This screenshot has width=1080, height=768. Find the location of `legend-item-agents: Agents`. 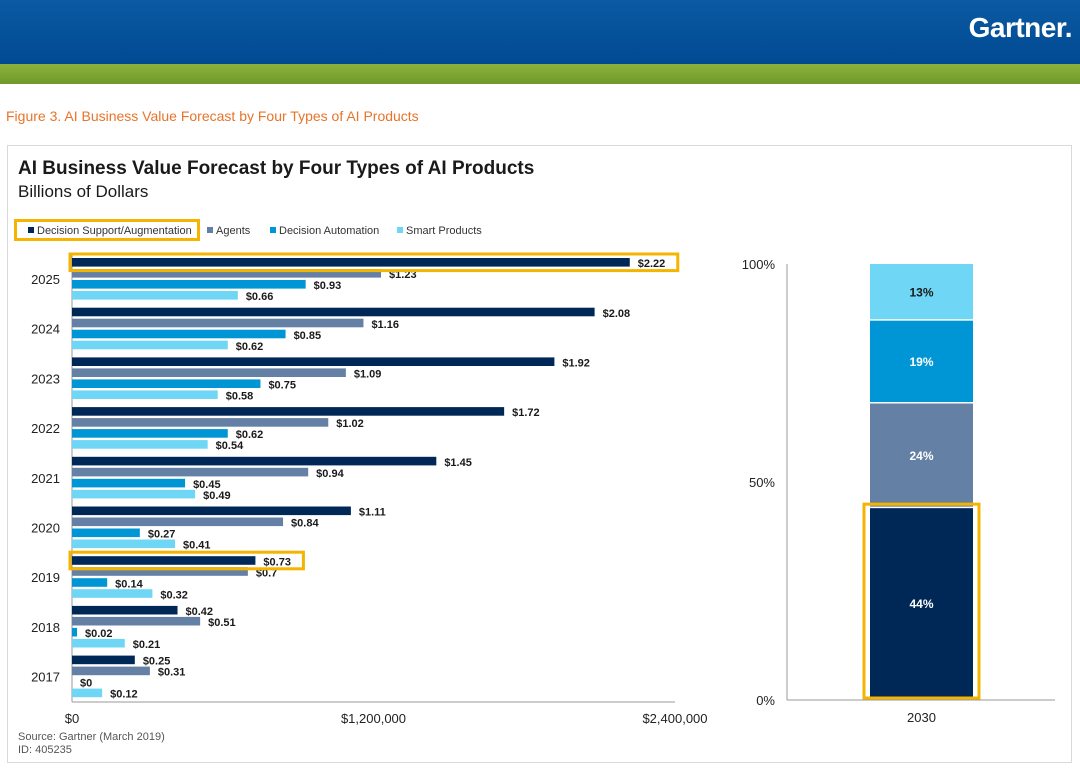

legend-item-agents: Agents is located at coordinates (228, 231).